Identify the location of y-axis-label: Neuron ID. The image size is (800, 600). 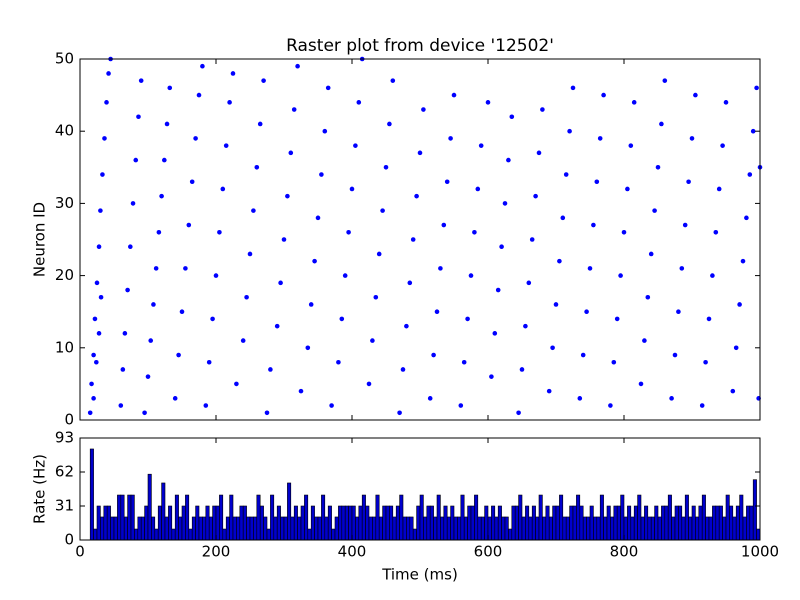
(40, 239).